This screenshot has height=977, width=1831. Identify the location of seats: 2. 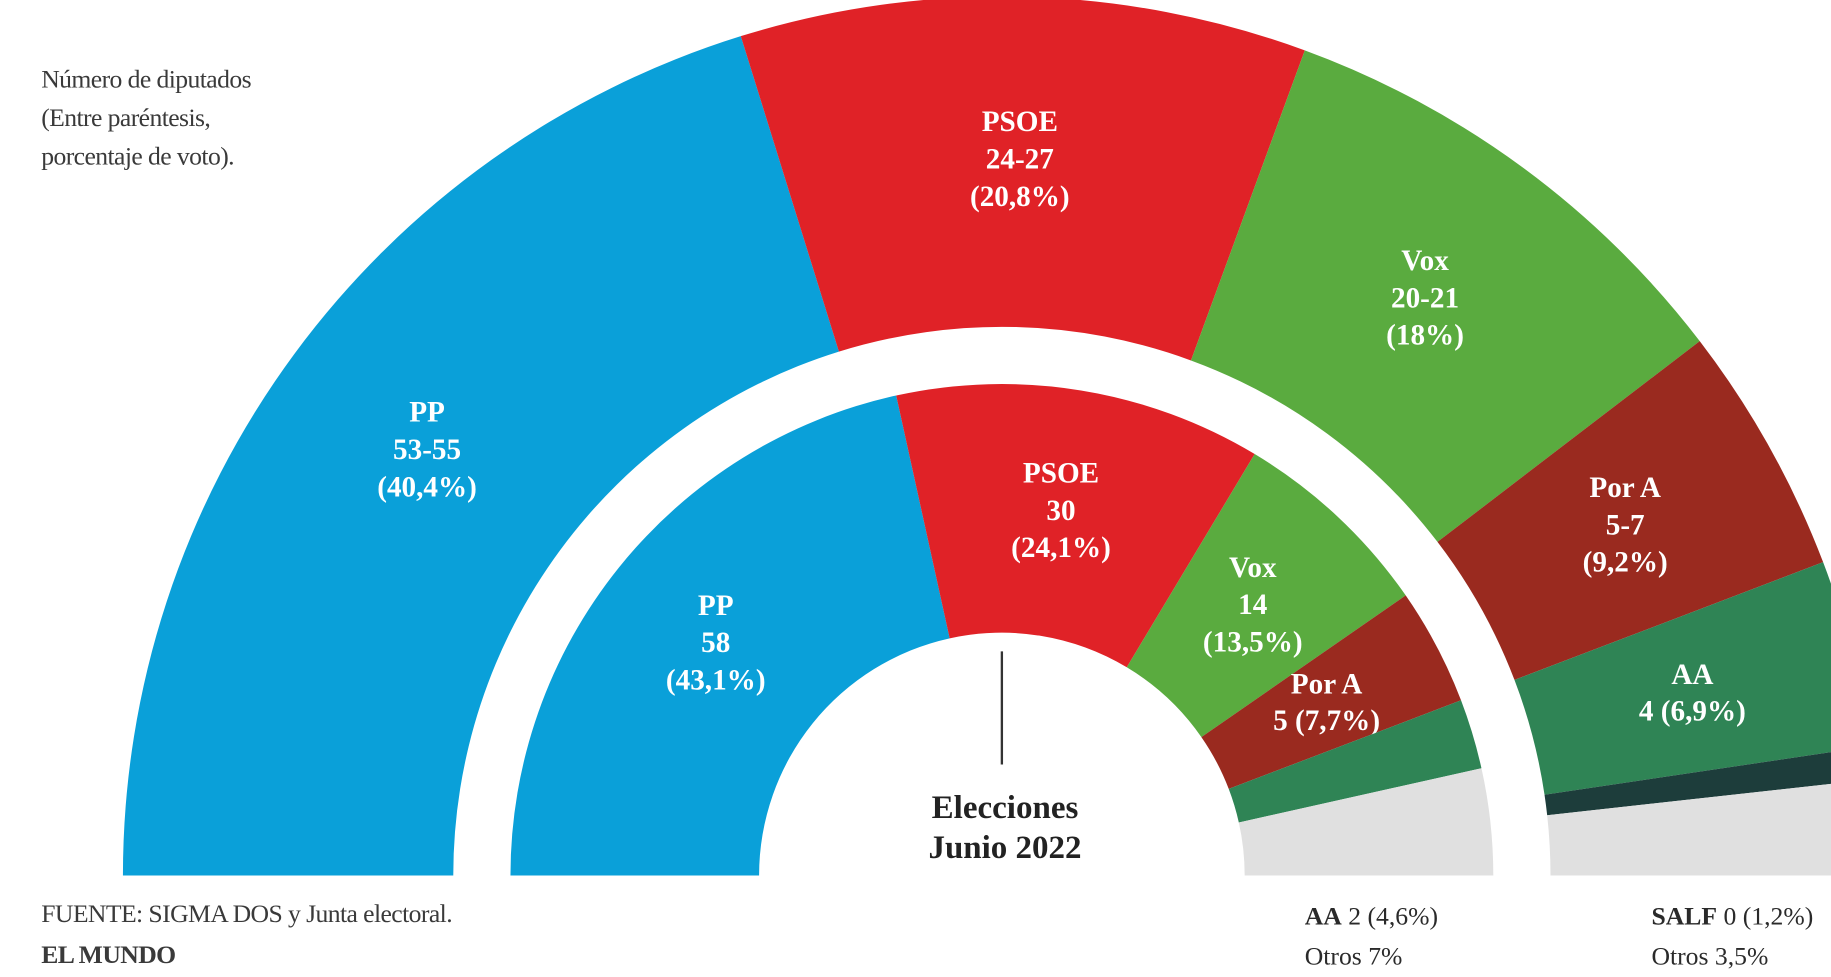
(1354, 916).